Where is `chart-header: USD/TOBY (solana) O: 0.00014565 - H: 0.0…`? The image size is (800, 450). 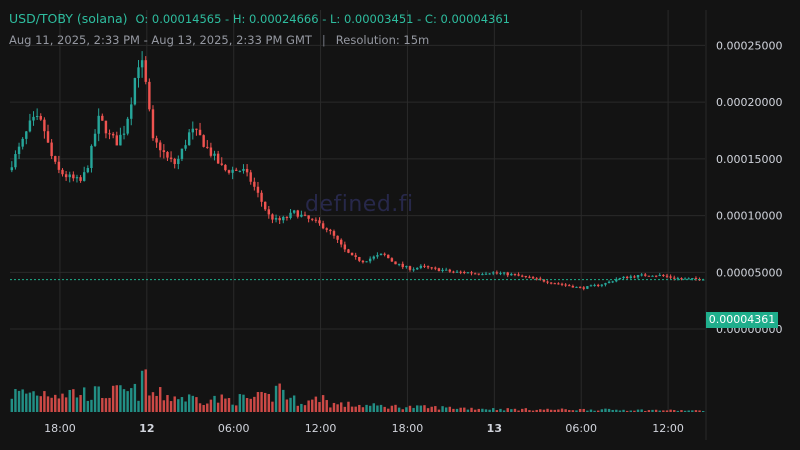
chart-header: USD/TOBY (solana) O: 0.00014565 - H: 0.0… is located at coordinates (259, 18).